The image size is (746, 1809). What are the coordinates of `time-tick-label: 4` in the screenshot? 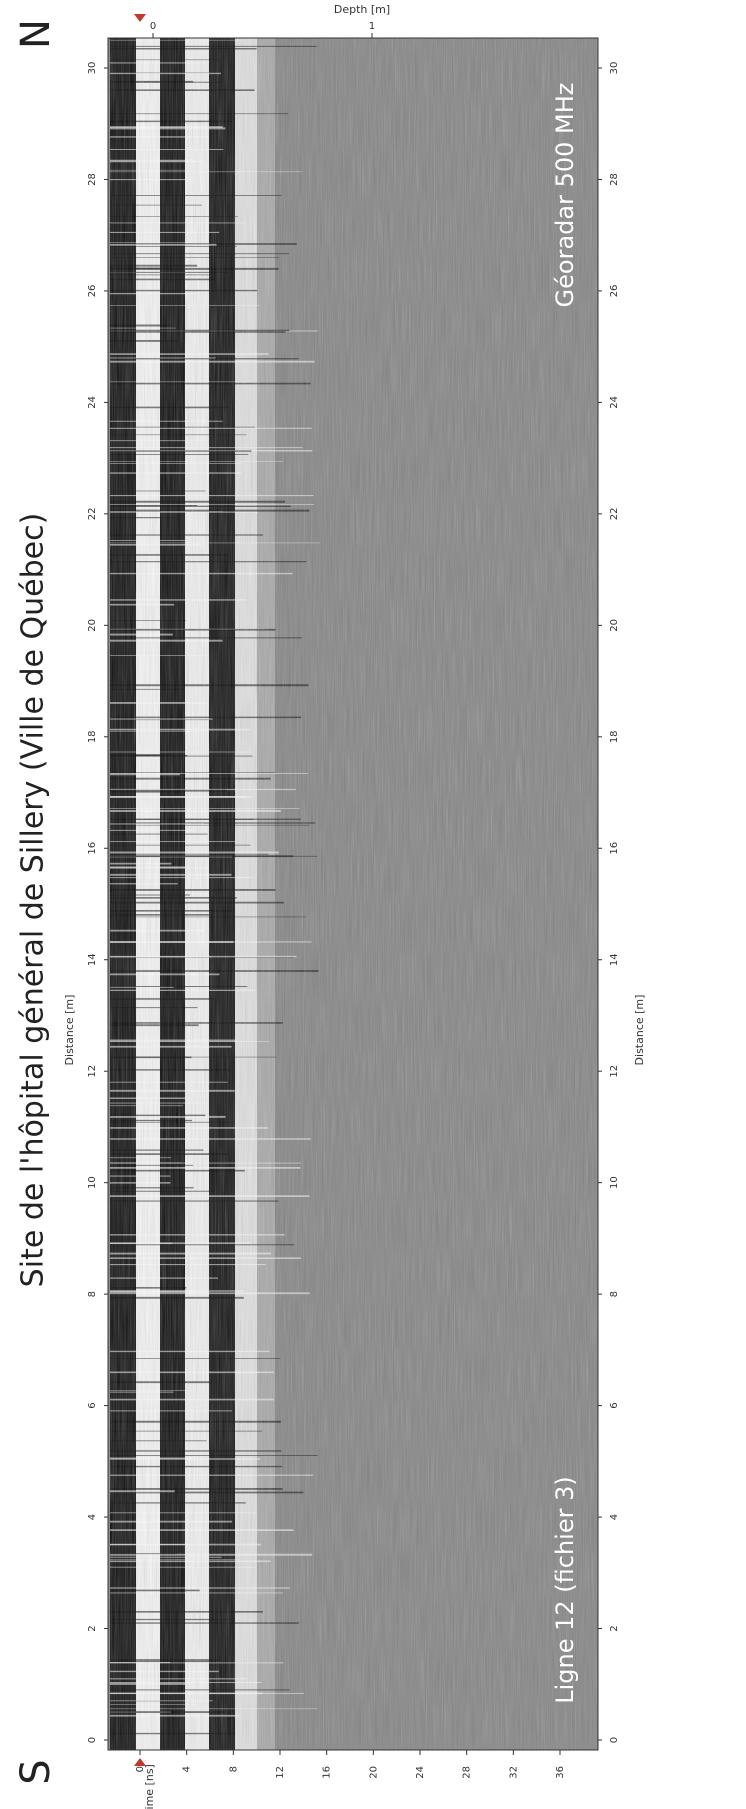 It's located at (187, 1769).